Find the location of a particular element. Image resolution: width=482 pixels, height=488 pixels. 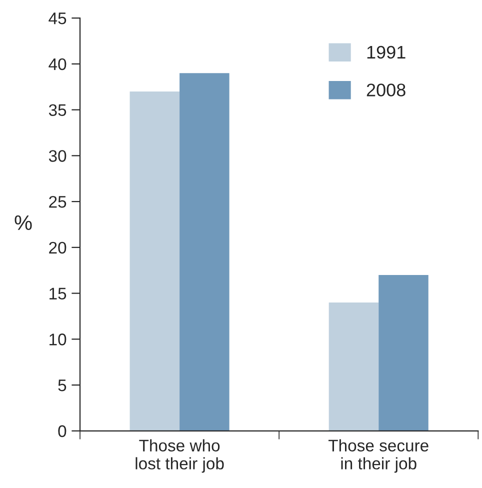

y-tick-label: 40 is located at coordinates (57, 64).